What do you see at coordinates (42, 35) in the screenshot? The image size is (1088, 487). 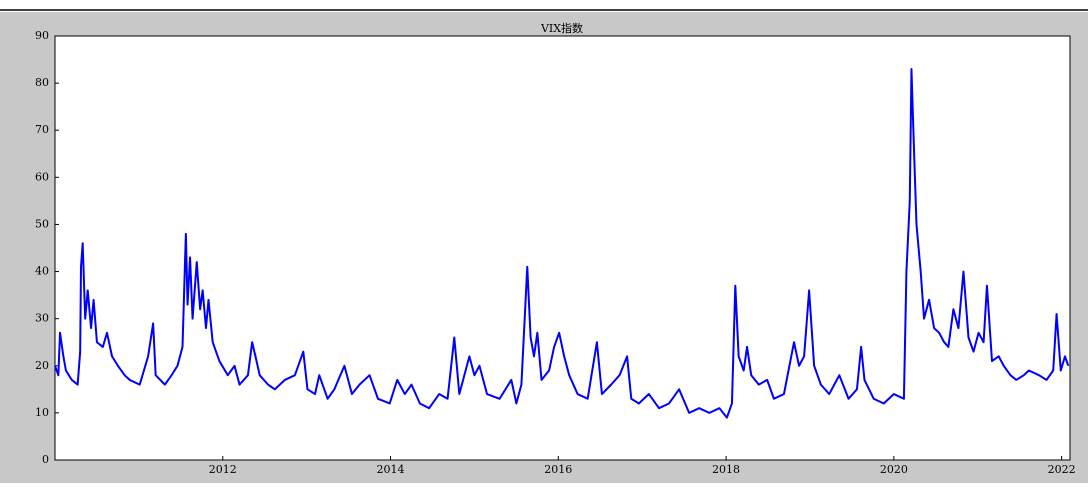 I see `y-tick-label: 90` at bounding box center [42, 35].